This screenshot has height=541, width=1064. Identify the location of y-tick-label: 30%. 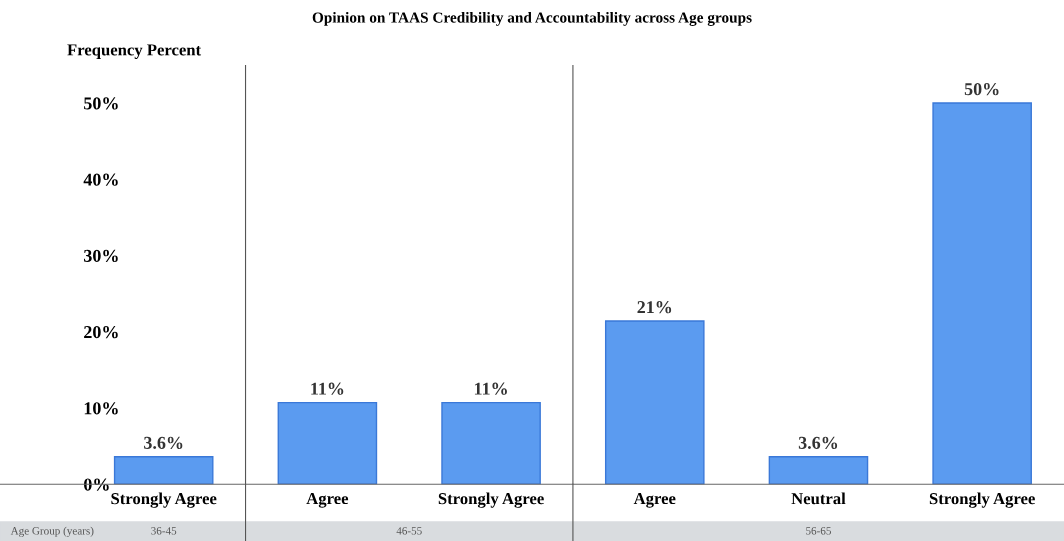
(101, 255).